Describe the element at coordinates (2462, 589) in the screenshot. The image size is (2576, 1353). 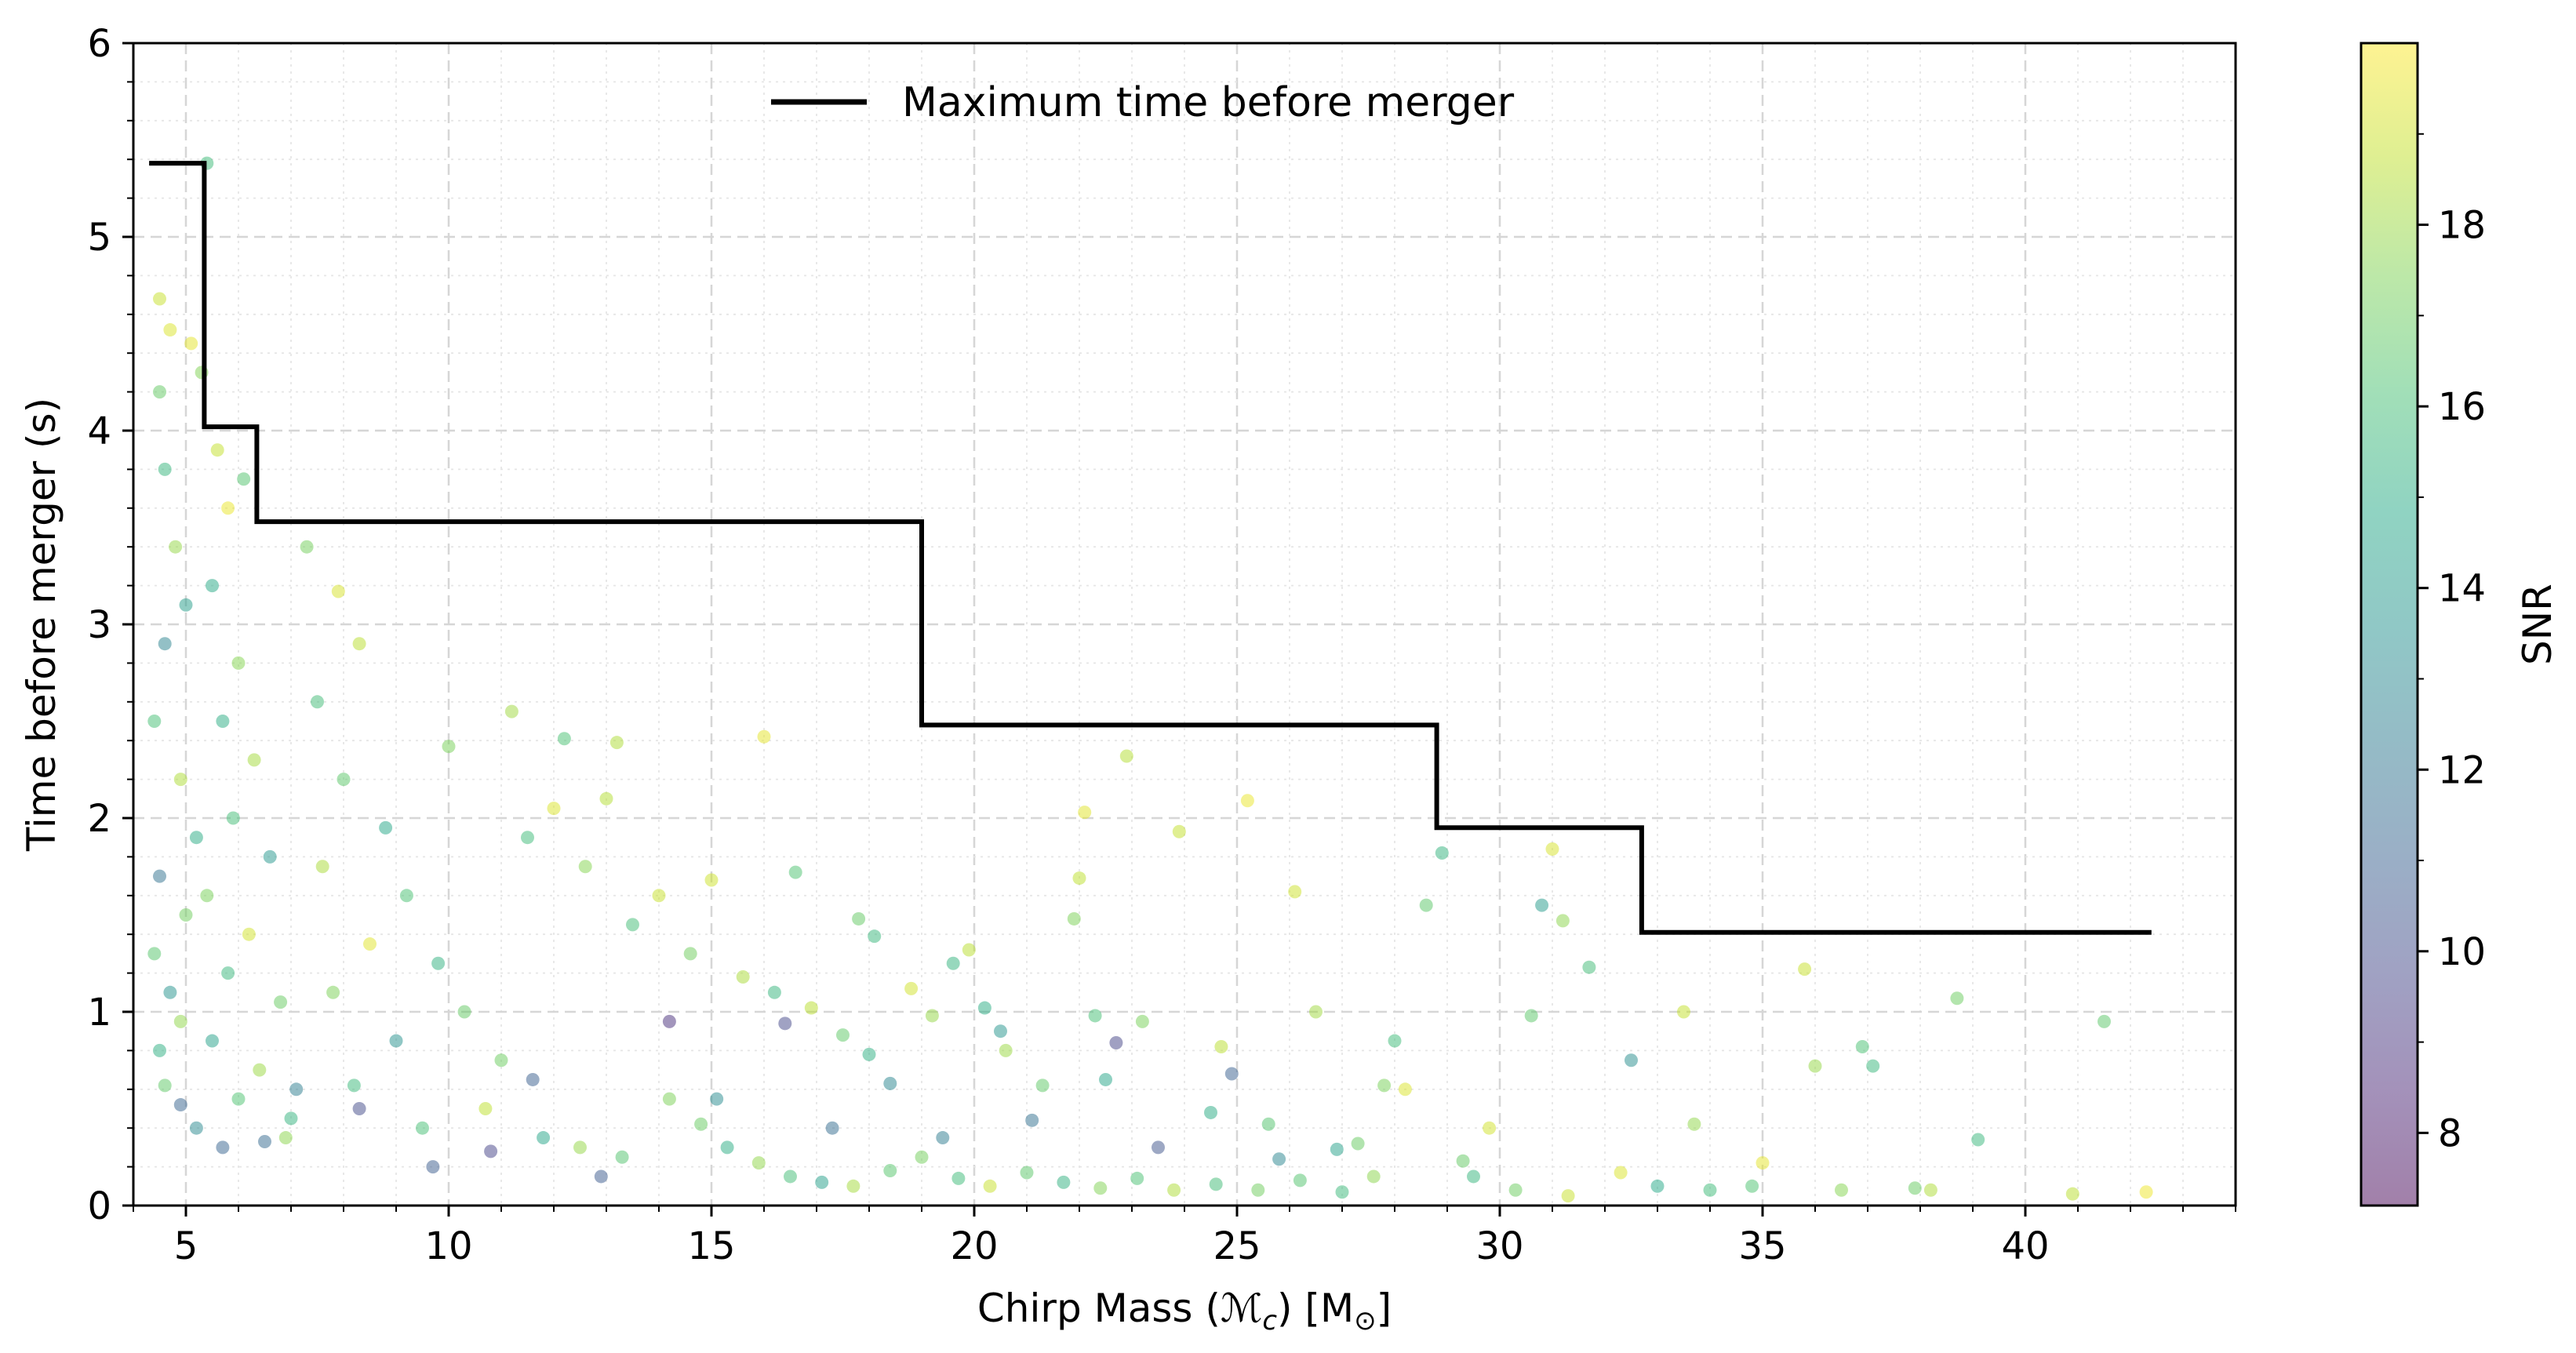
I see `colorbar-tick-label: 14` at that location.